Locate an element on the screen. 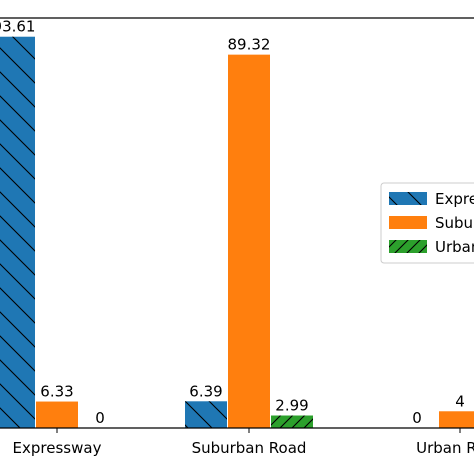  legend: Expressway Suburban Road Urban Road is located at coordinates (427, 223).